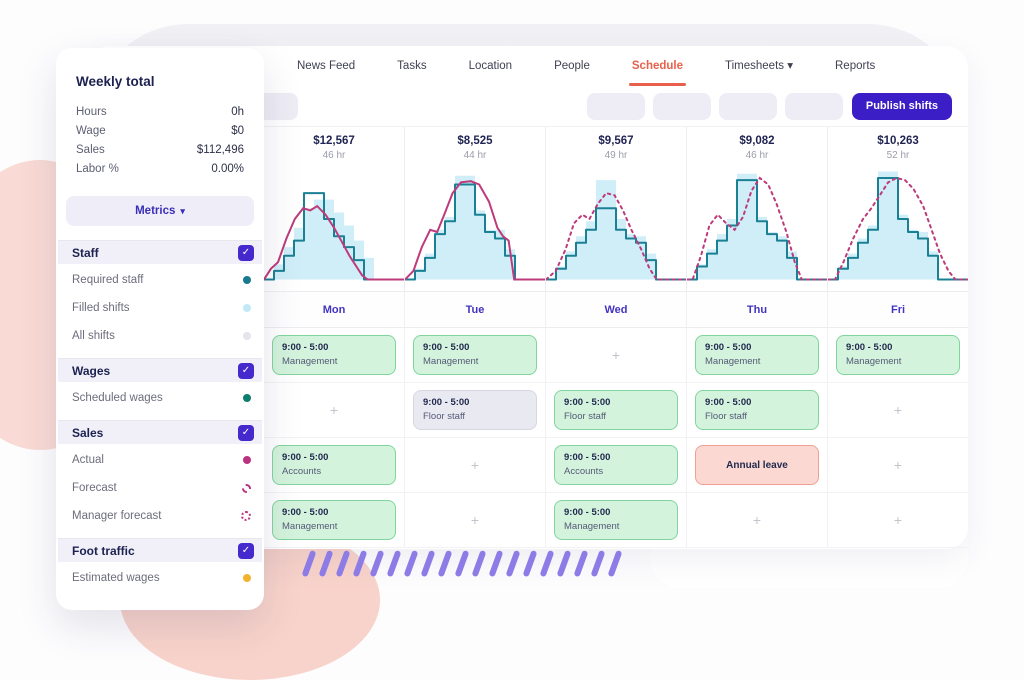 The height and width of the screenshot is (680, 1024). What do you see at coordinates (160, 460) in the screenshot?
I see `legend-item-actual: Actual` at bounding box center [160, 460].